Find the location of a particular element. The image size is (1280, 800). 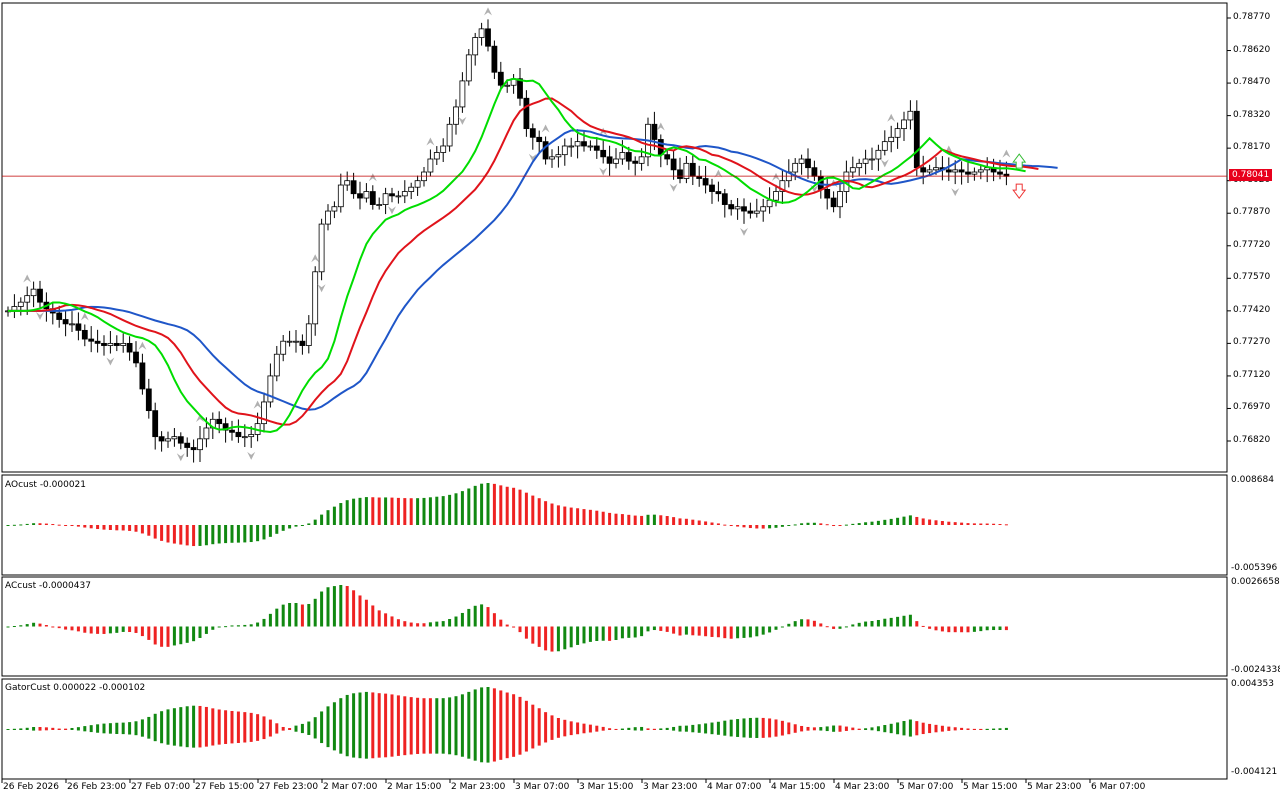

price-label: 0.78620 is located at coordinates (1252, 49).